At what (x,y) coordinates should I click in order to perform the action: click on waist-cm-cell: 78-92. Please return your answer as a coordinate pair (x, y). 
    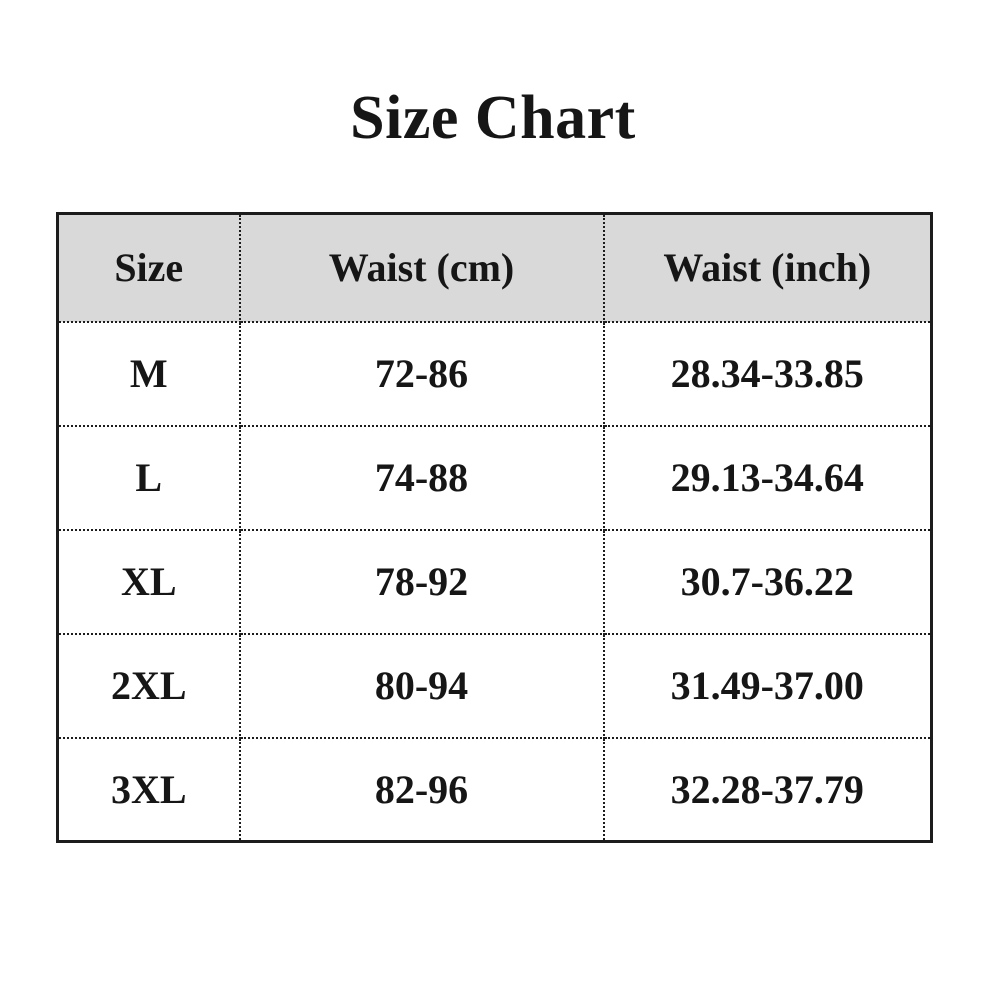
    Looking at the image, I should click on (421, 581).